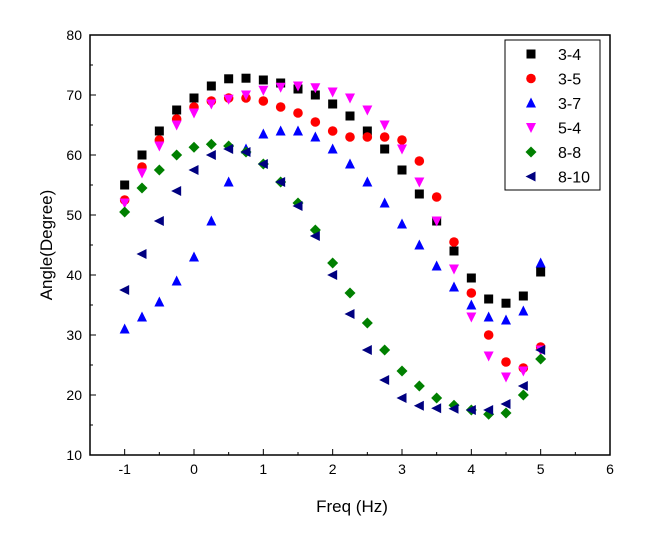 The height and width of the screenshot is (533, 654). What do you see at coordinates (74, 215) in the screenshot?
I see `y-tick-label: 50` at bounding box center [74, 215].